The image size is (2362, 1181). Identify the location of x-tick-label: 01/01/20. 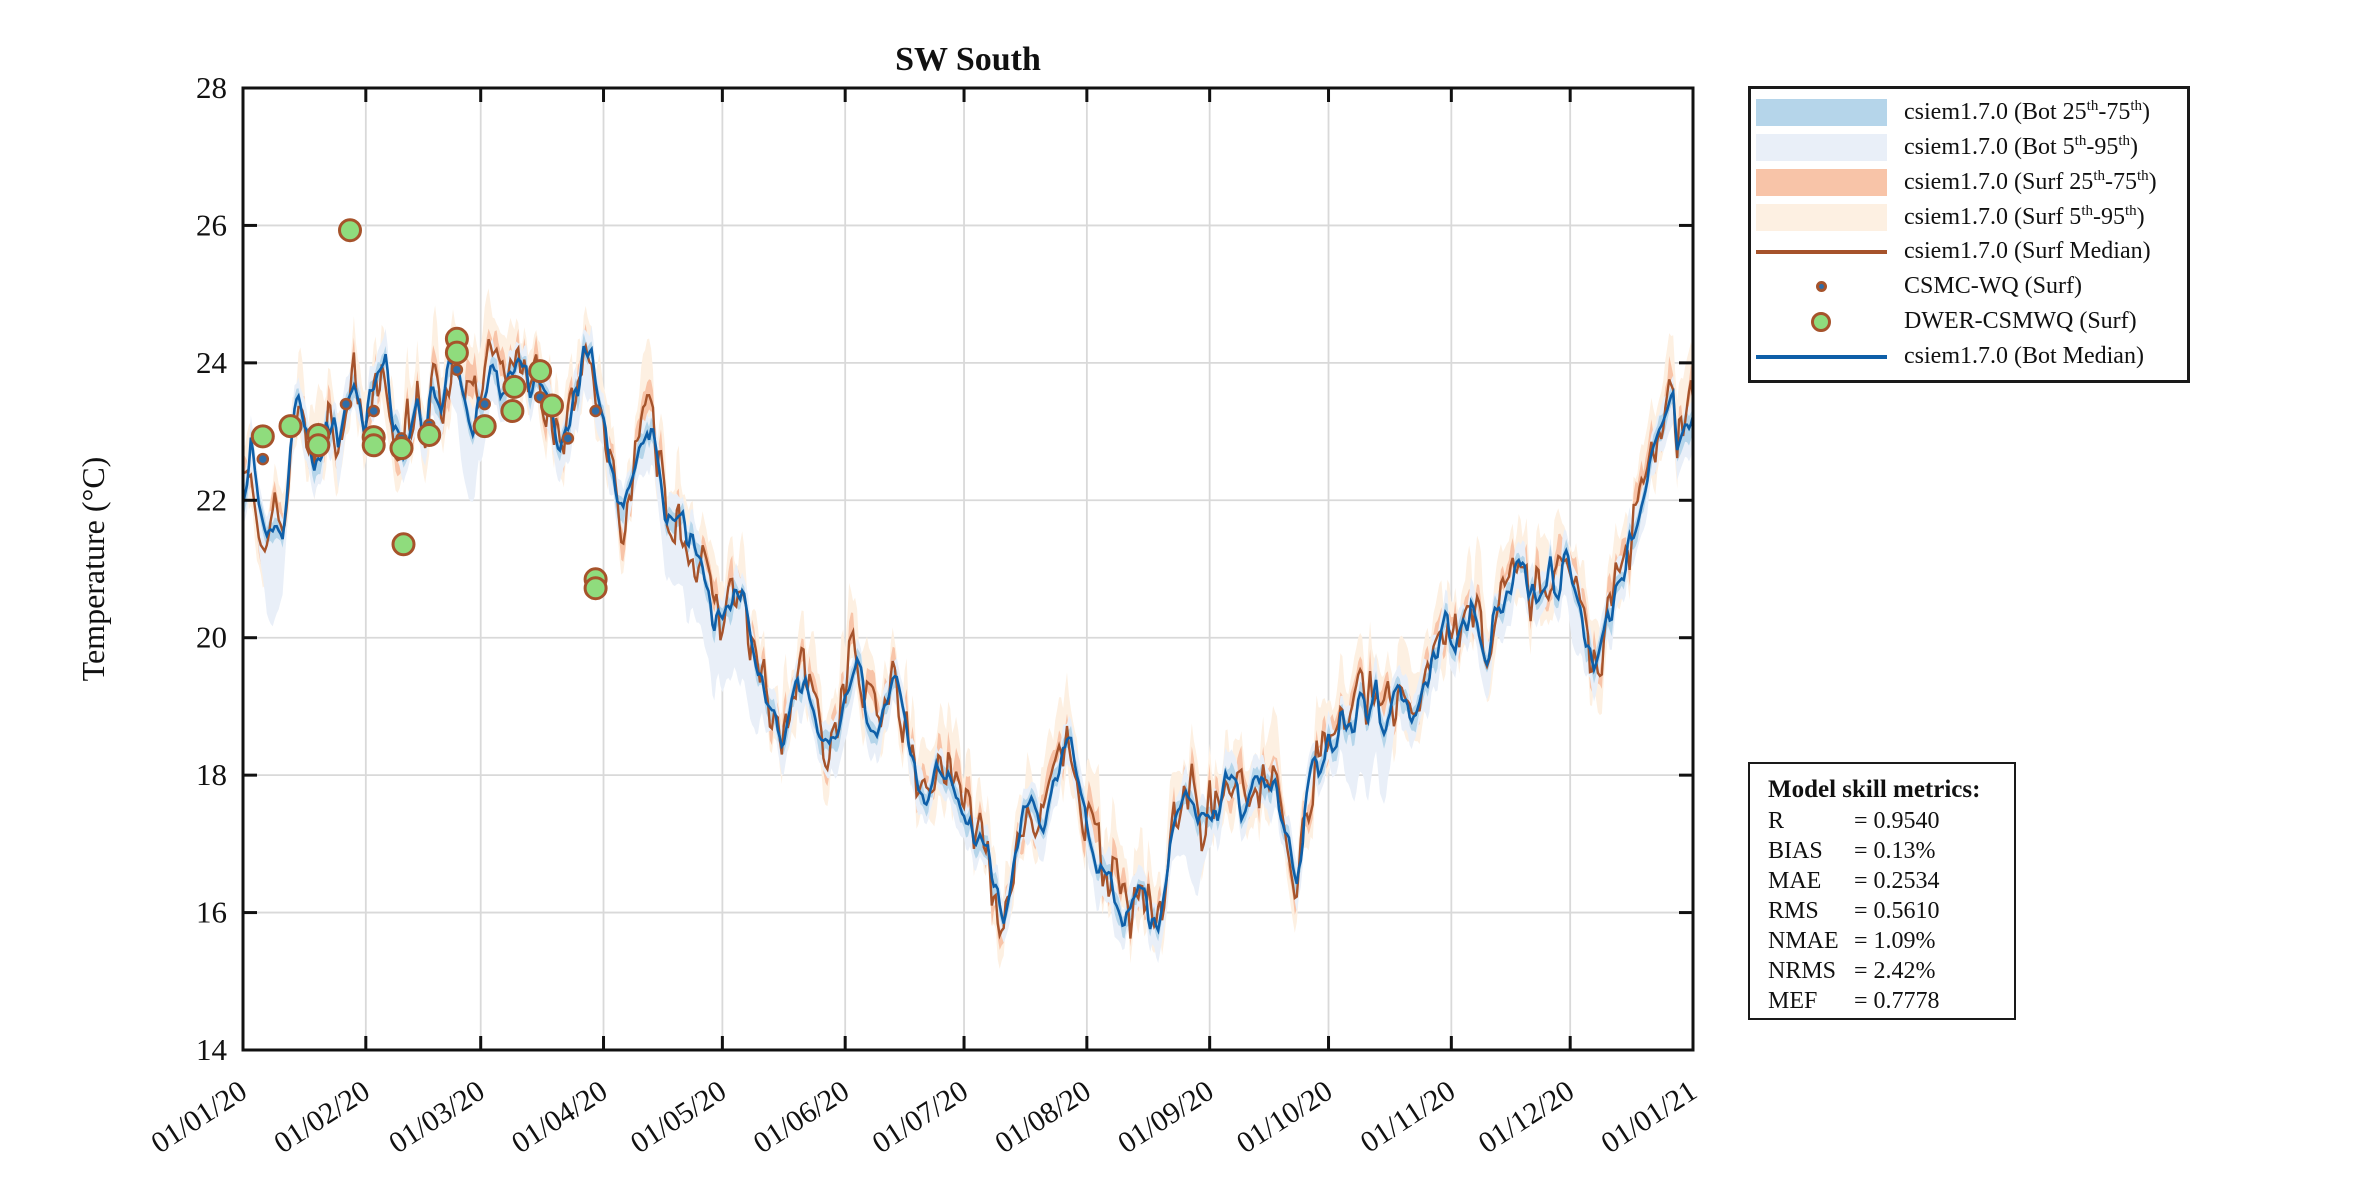
(198, 1117).